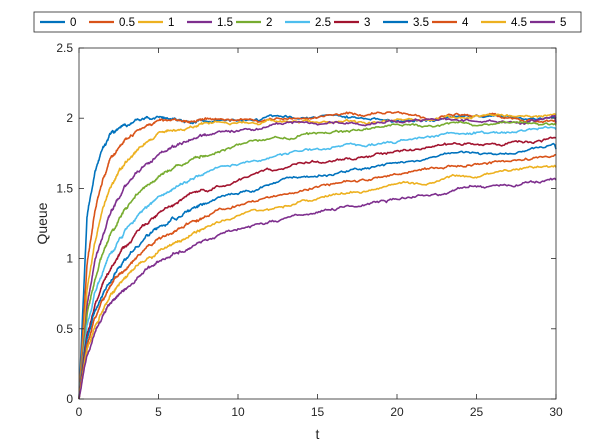  Describe the element at coordinates (519, 23) in the screenshot. I see `legend-label-4.5: 4.5` at that location.